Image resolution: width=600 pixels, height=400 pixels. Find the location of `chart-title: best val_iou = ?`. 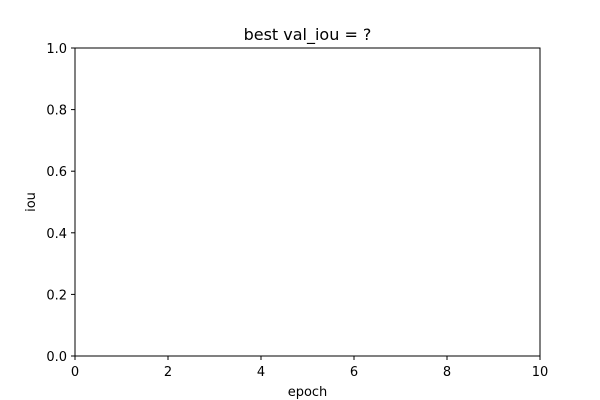

chart-title: best val_iou = ? is located at coordinates (308, 35).